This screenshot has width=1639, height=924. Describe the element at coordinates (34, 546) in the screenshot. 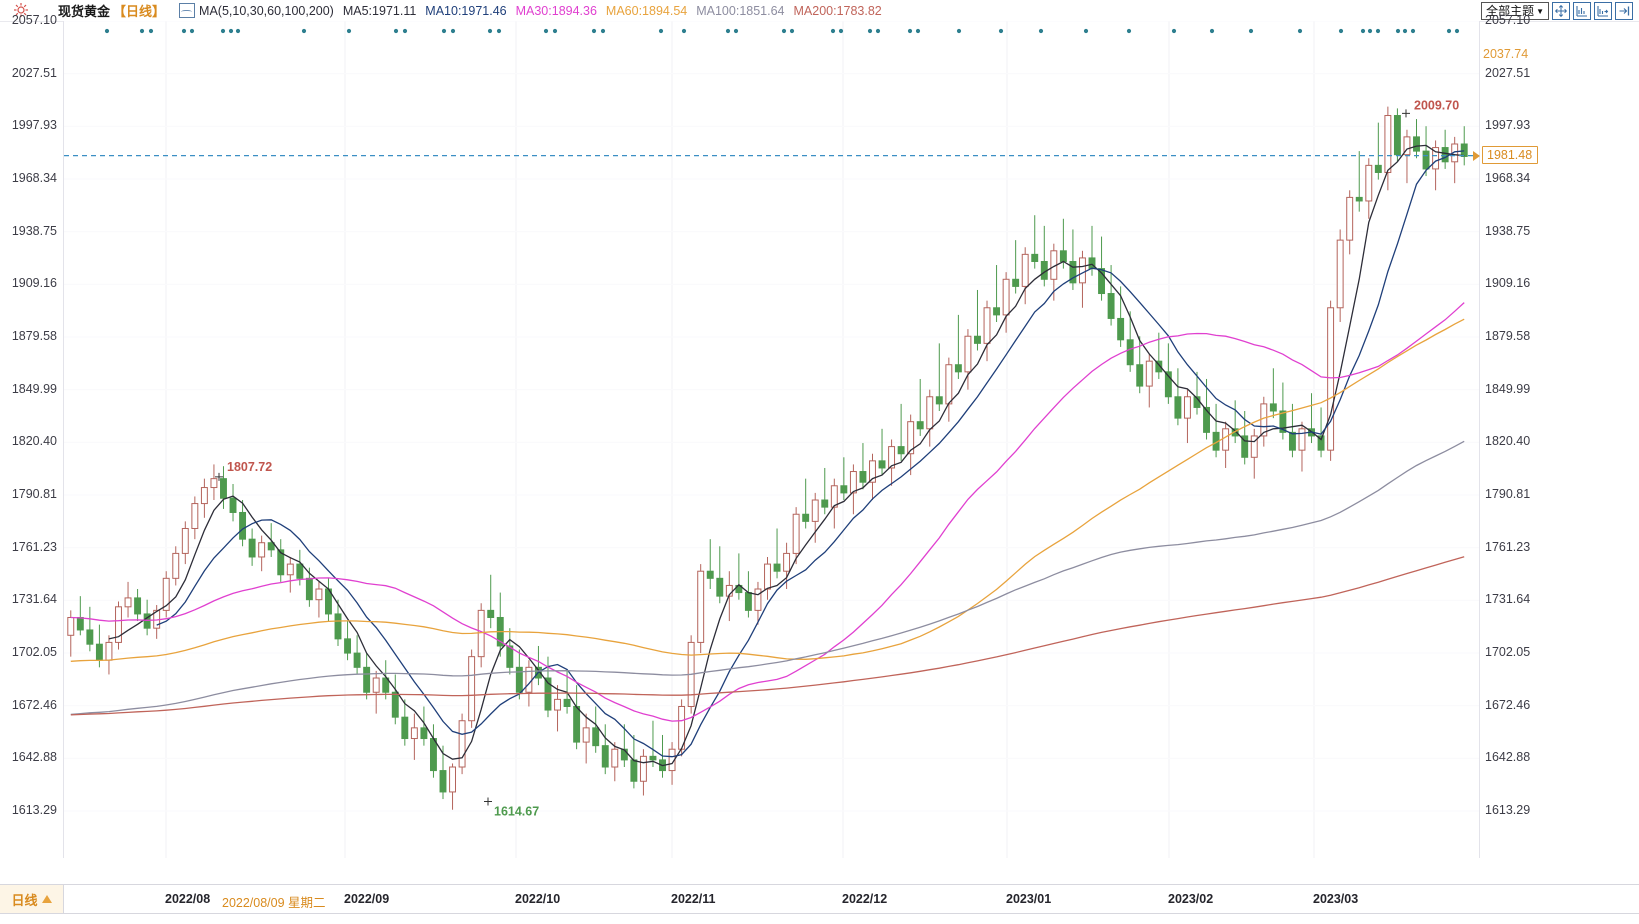

I see `y-axis-tick-left: 1761.23` at that location.